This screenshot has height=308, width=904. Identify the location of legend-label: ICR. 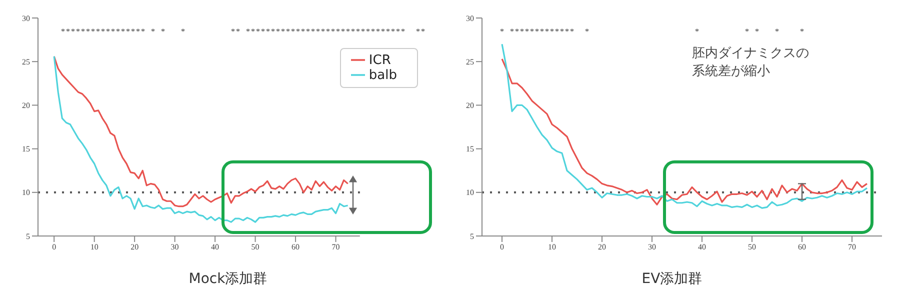
(379, 60).